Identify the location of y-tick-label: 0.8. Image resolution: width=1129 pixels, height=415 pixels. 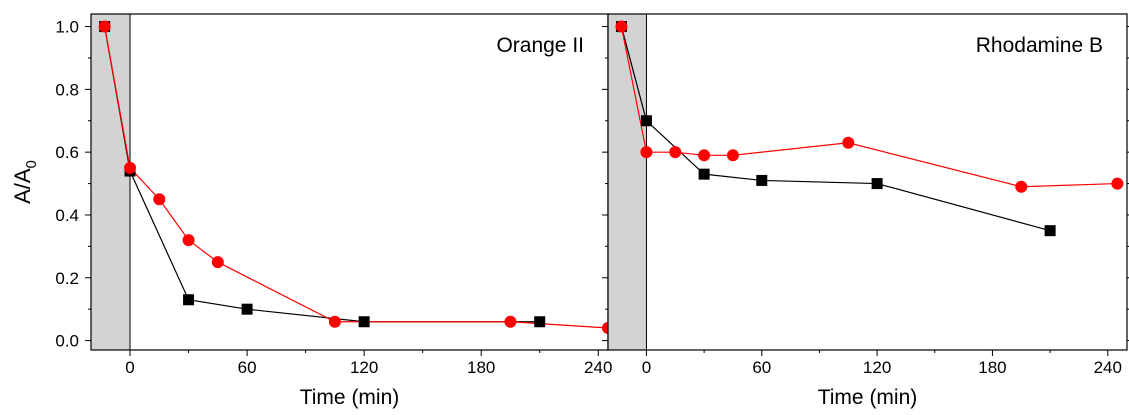
(67, 89).